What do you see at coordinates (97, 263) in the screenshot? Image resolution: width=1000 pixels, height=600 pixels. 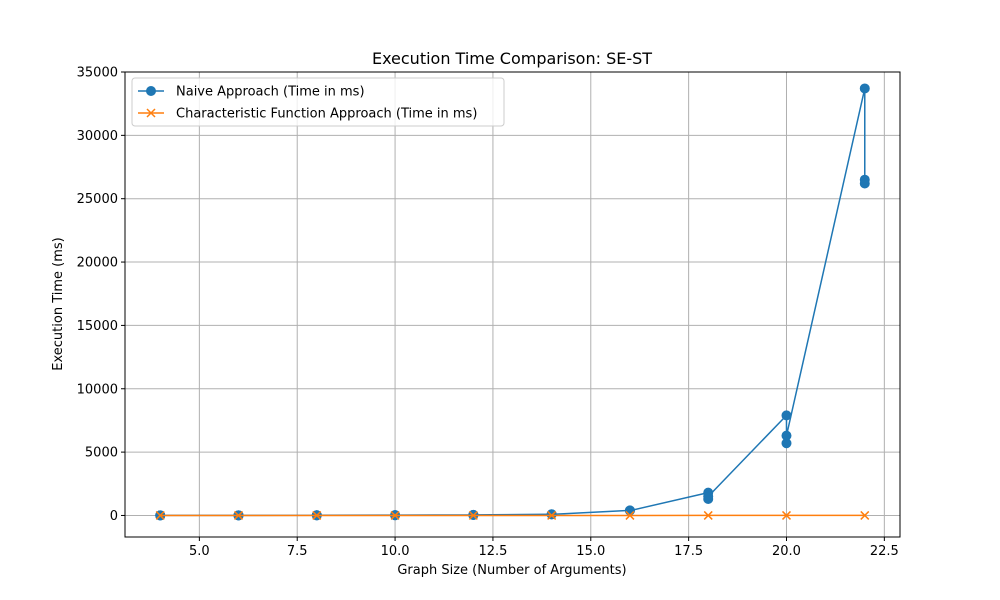 I see `y-tick-label: 20000` at bounding box center [97, 263].